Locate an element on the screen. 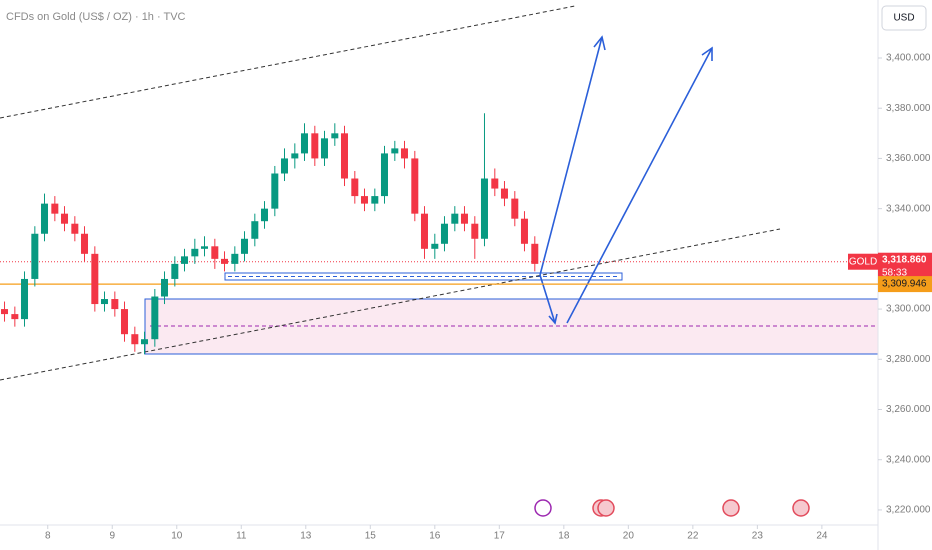 The height and width of the screenshot is (550, 932). last-price-tag is located at coordinates (905, 266).